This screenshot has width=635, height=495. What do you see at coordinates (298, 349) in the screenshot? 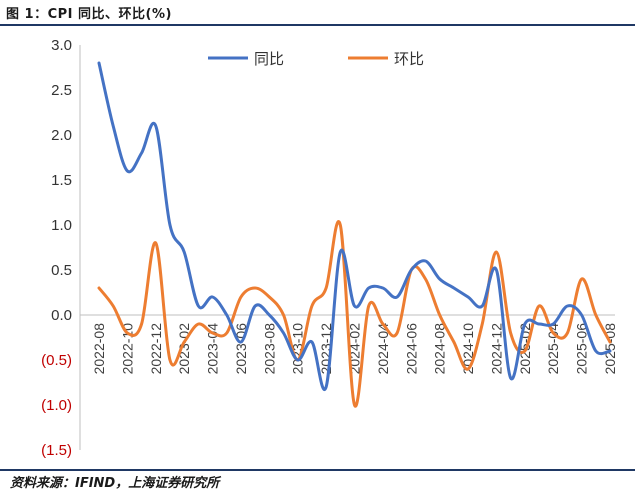
I see `x-tick-label: 2023-10` at bounding box center [298, 349].